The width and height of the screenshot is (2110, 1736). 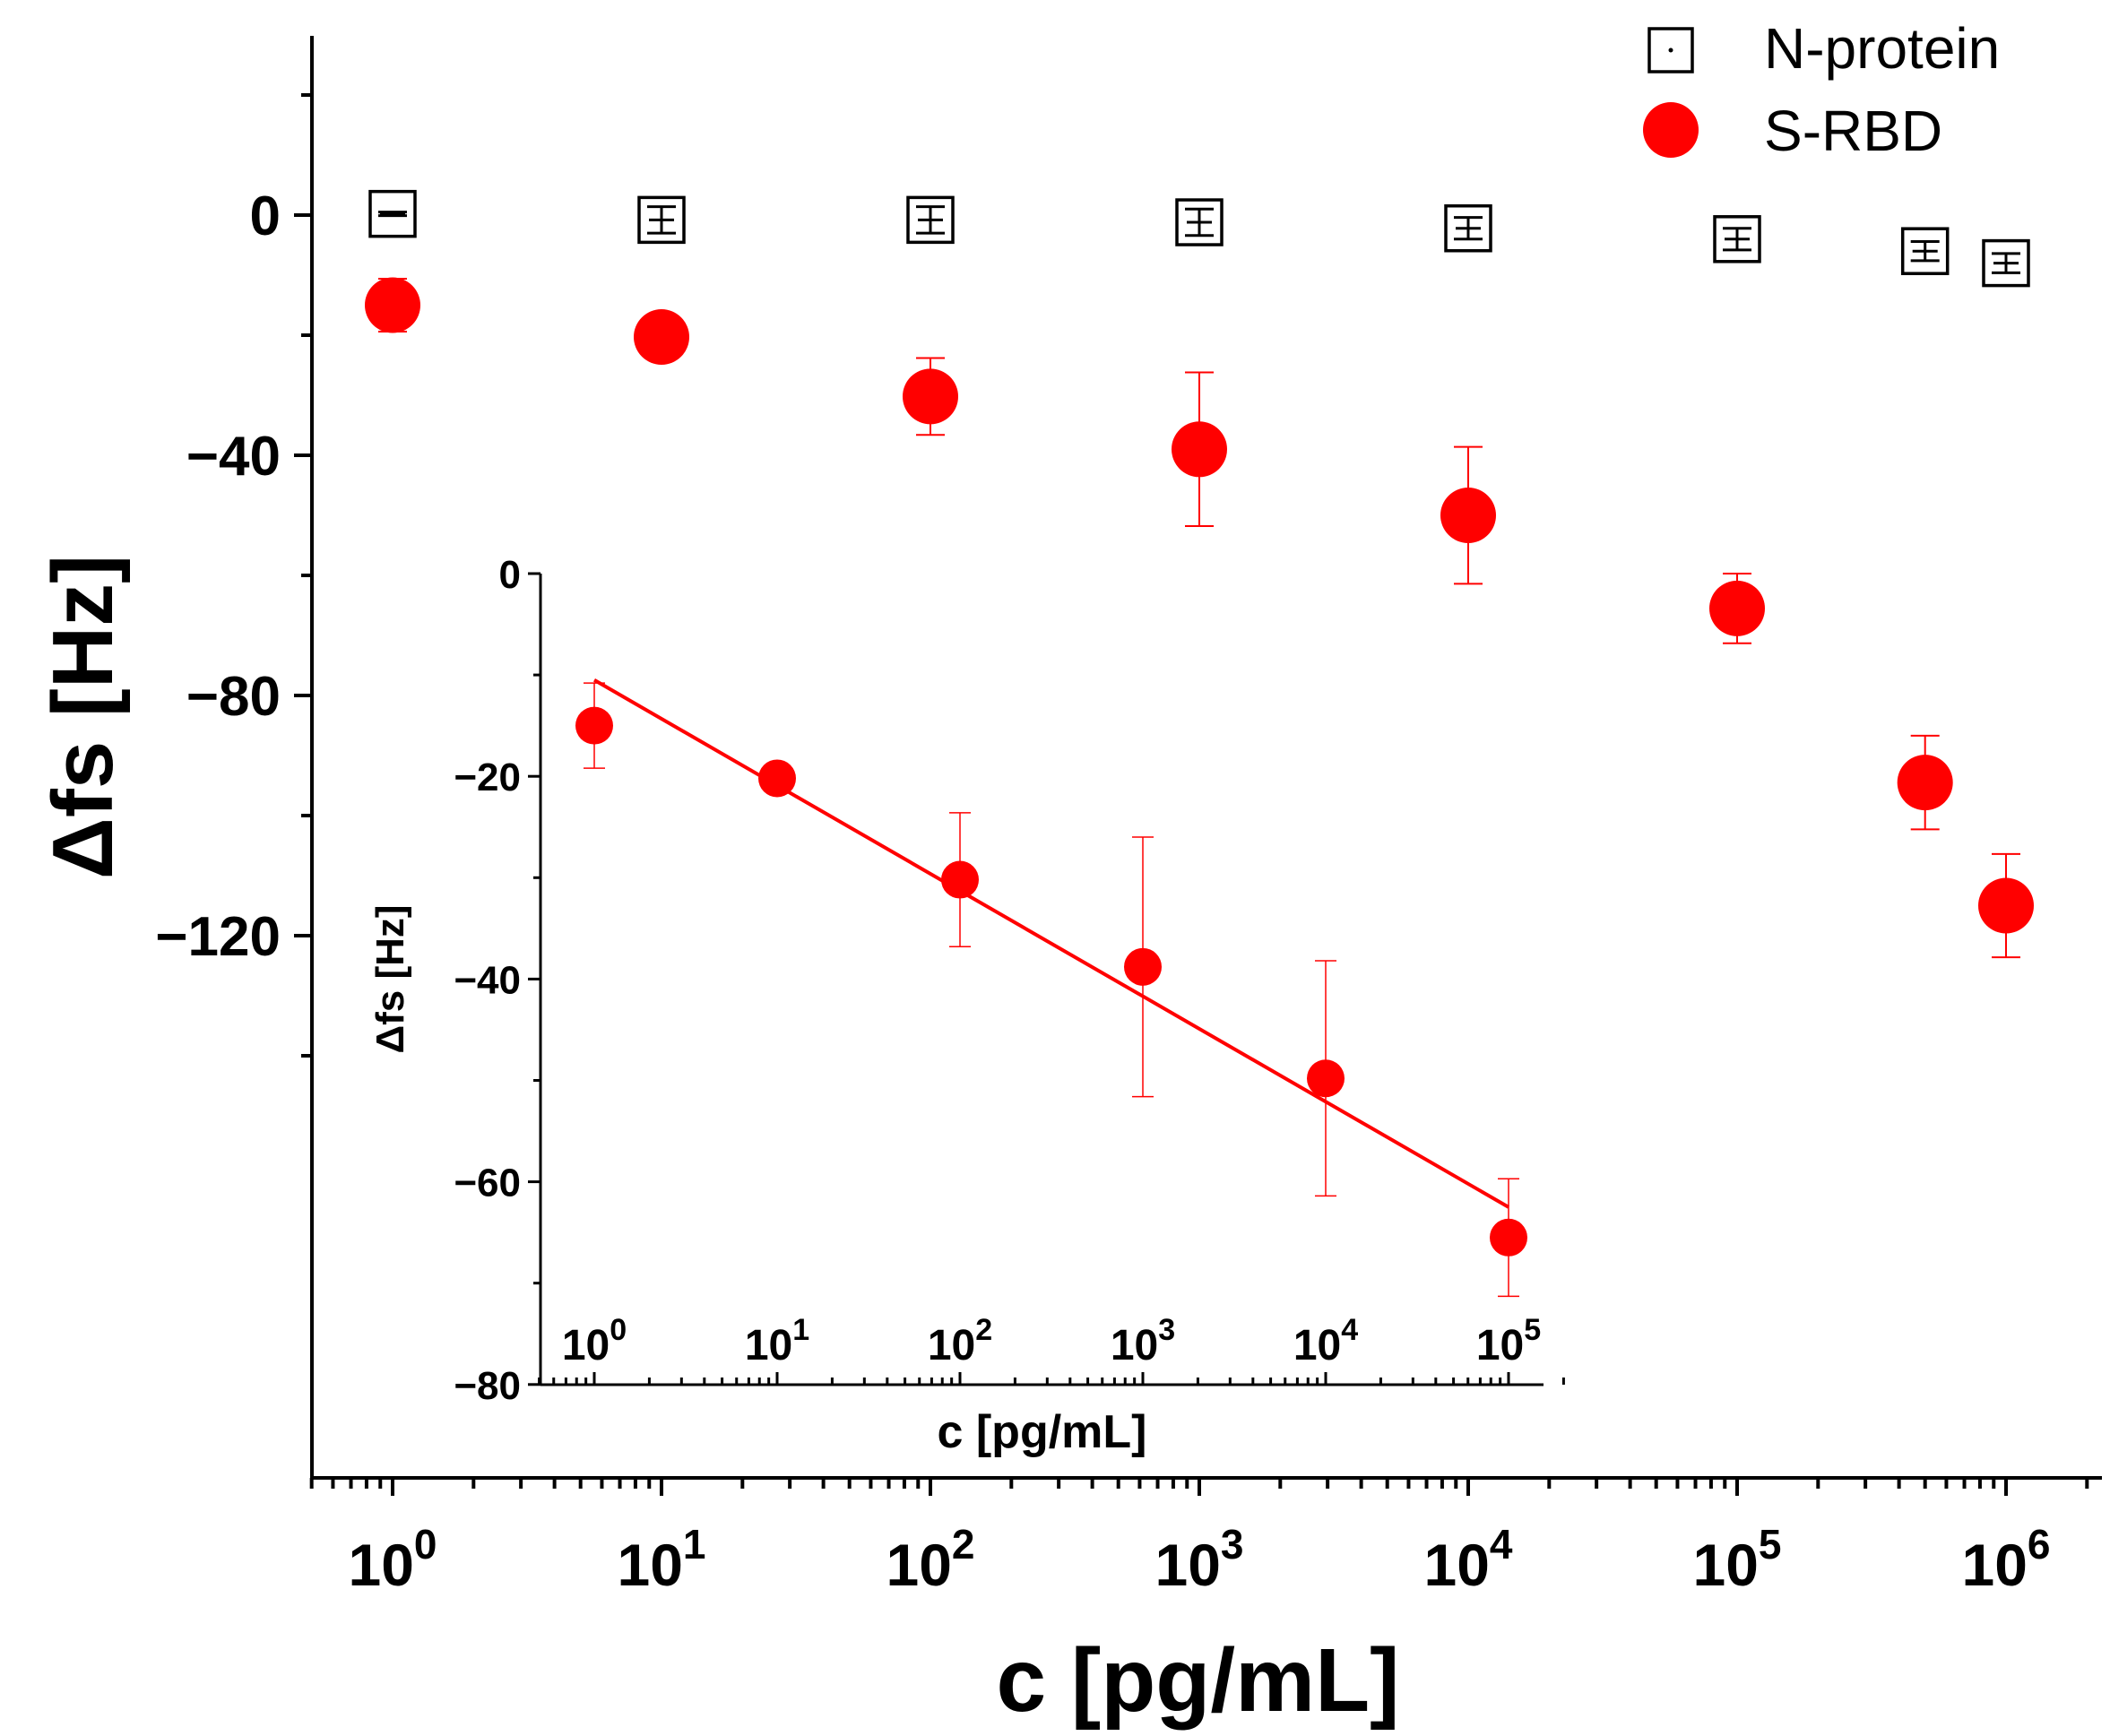 I want to click on x-tick-label: 10¹, so click(x=661, y=1559).